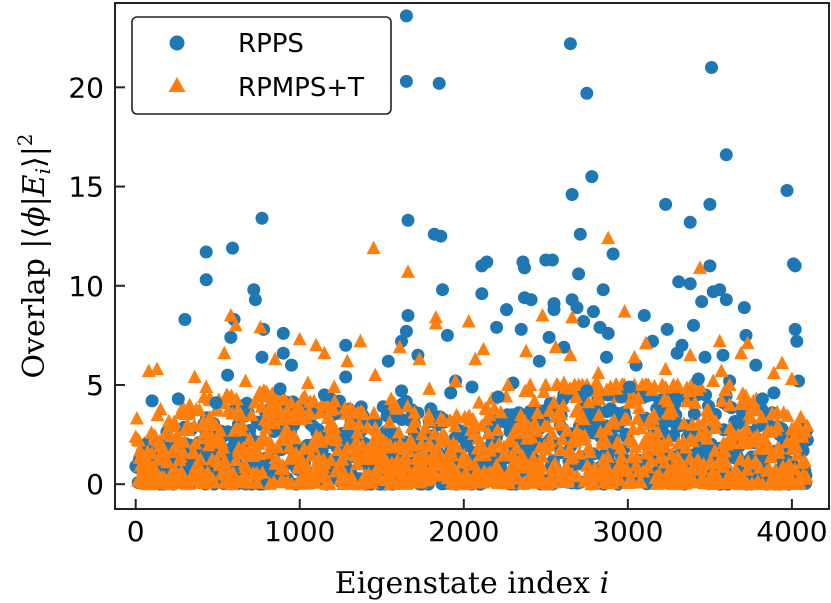 The image size is (831, 603). What do you see at coordinates (791, 531) in the screenshot?
I see `x-tick-label: 4000` at bounding box center [791, 531].